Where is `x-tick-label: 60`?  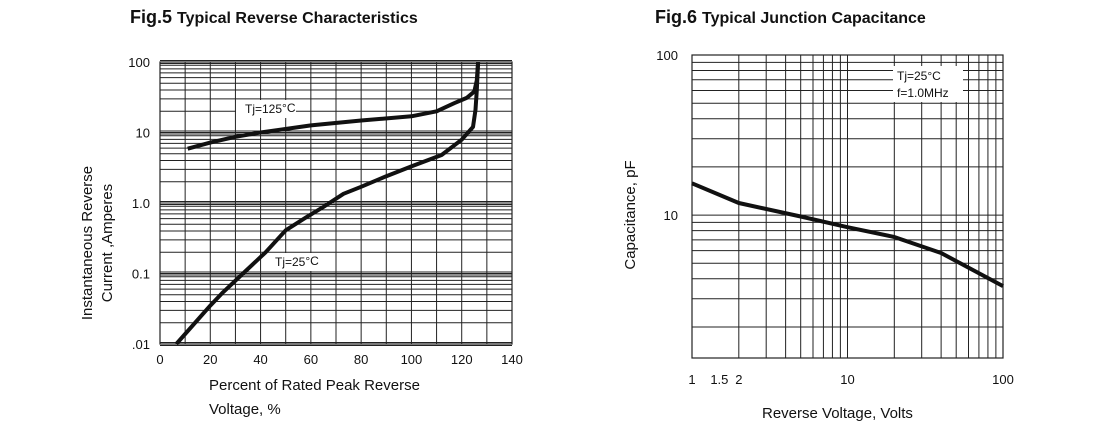 x-tick-label: 60 is located at coordinates (311, 359).